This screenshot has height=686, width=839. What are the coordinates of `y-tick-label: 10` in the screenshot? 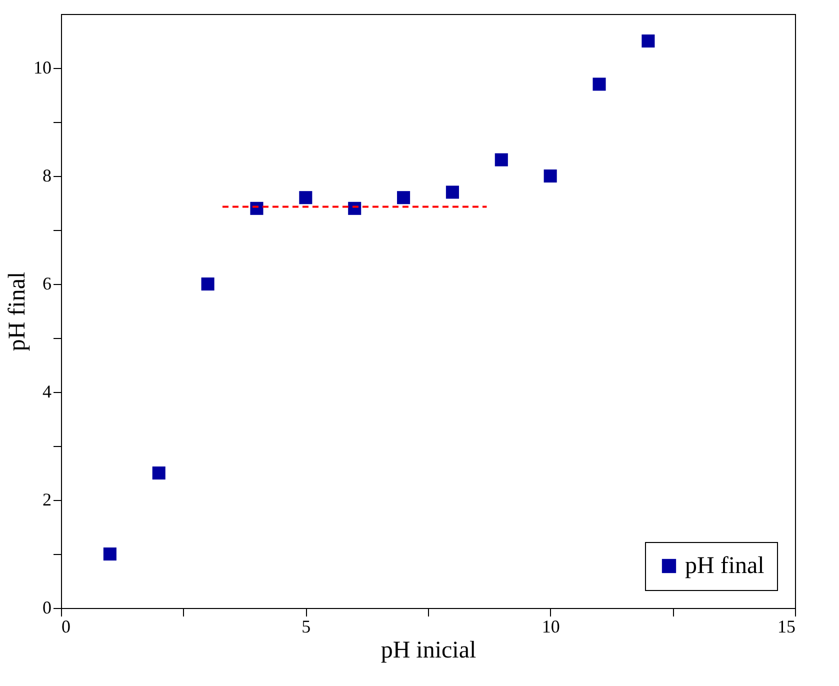 It's located at (43, 68).